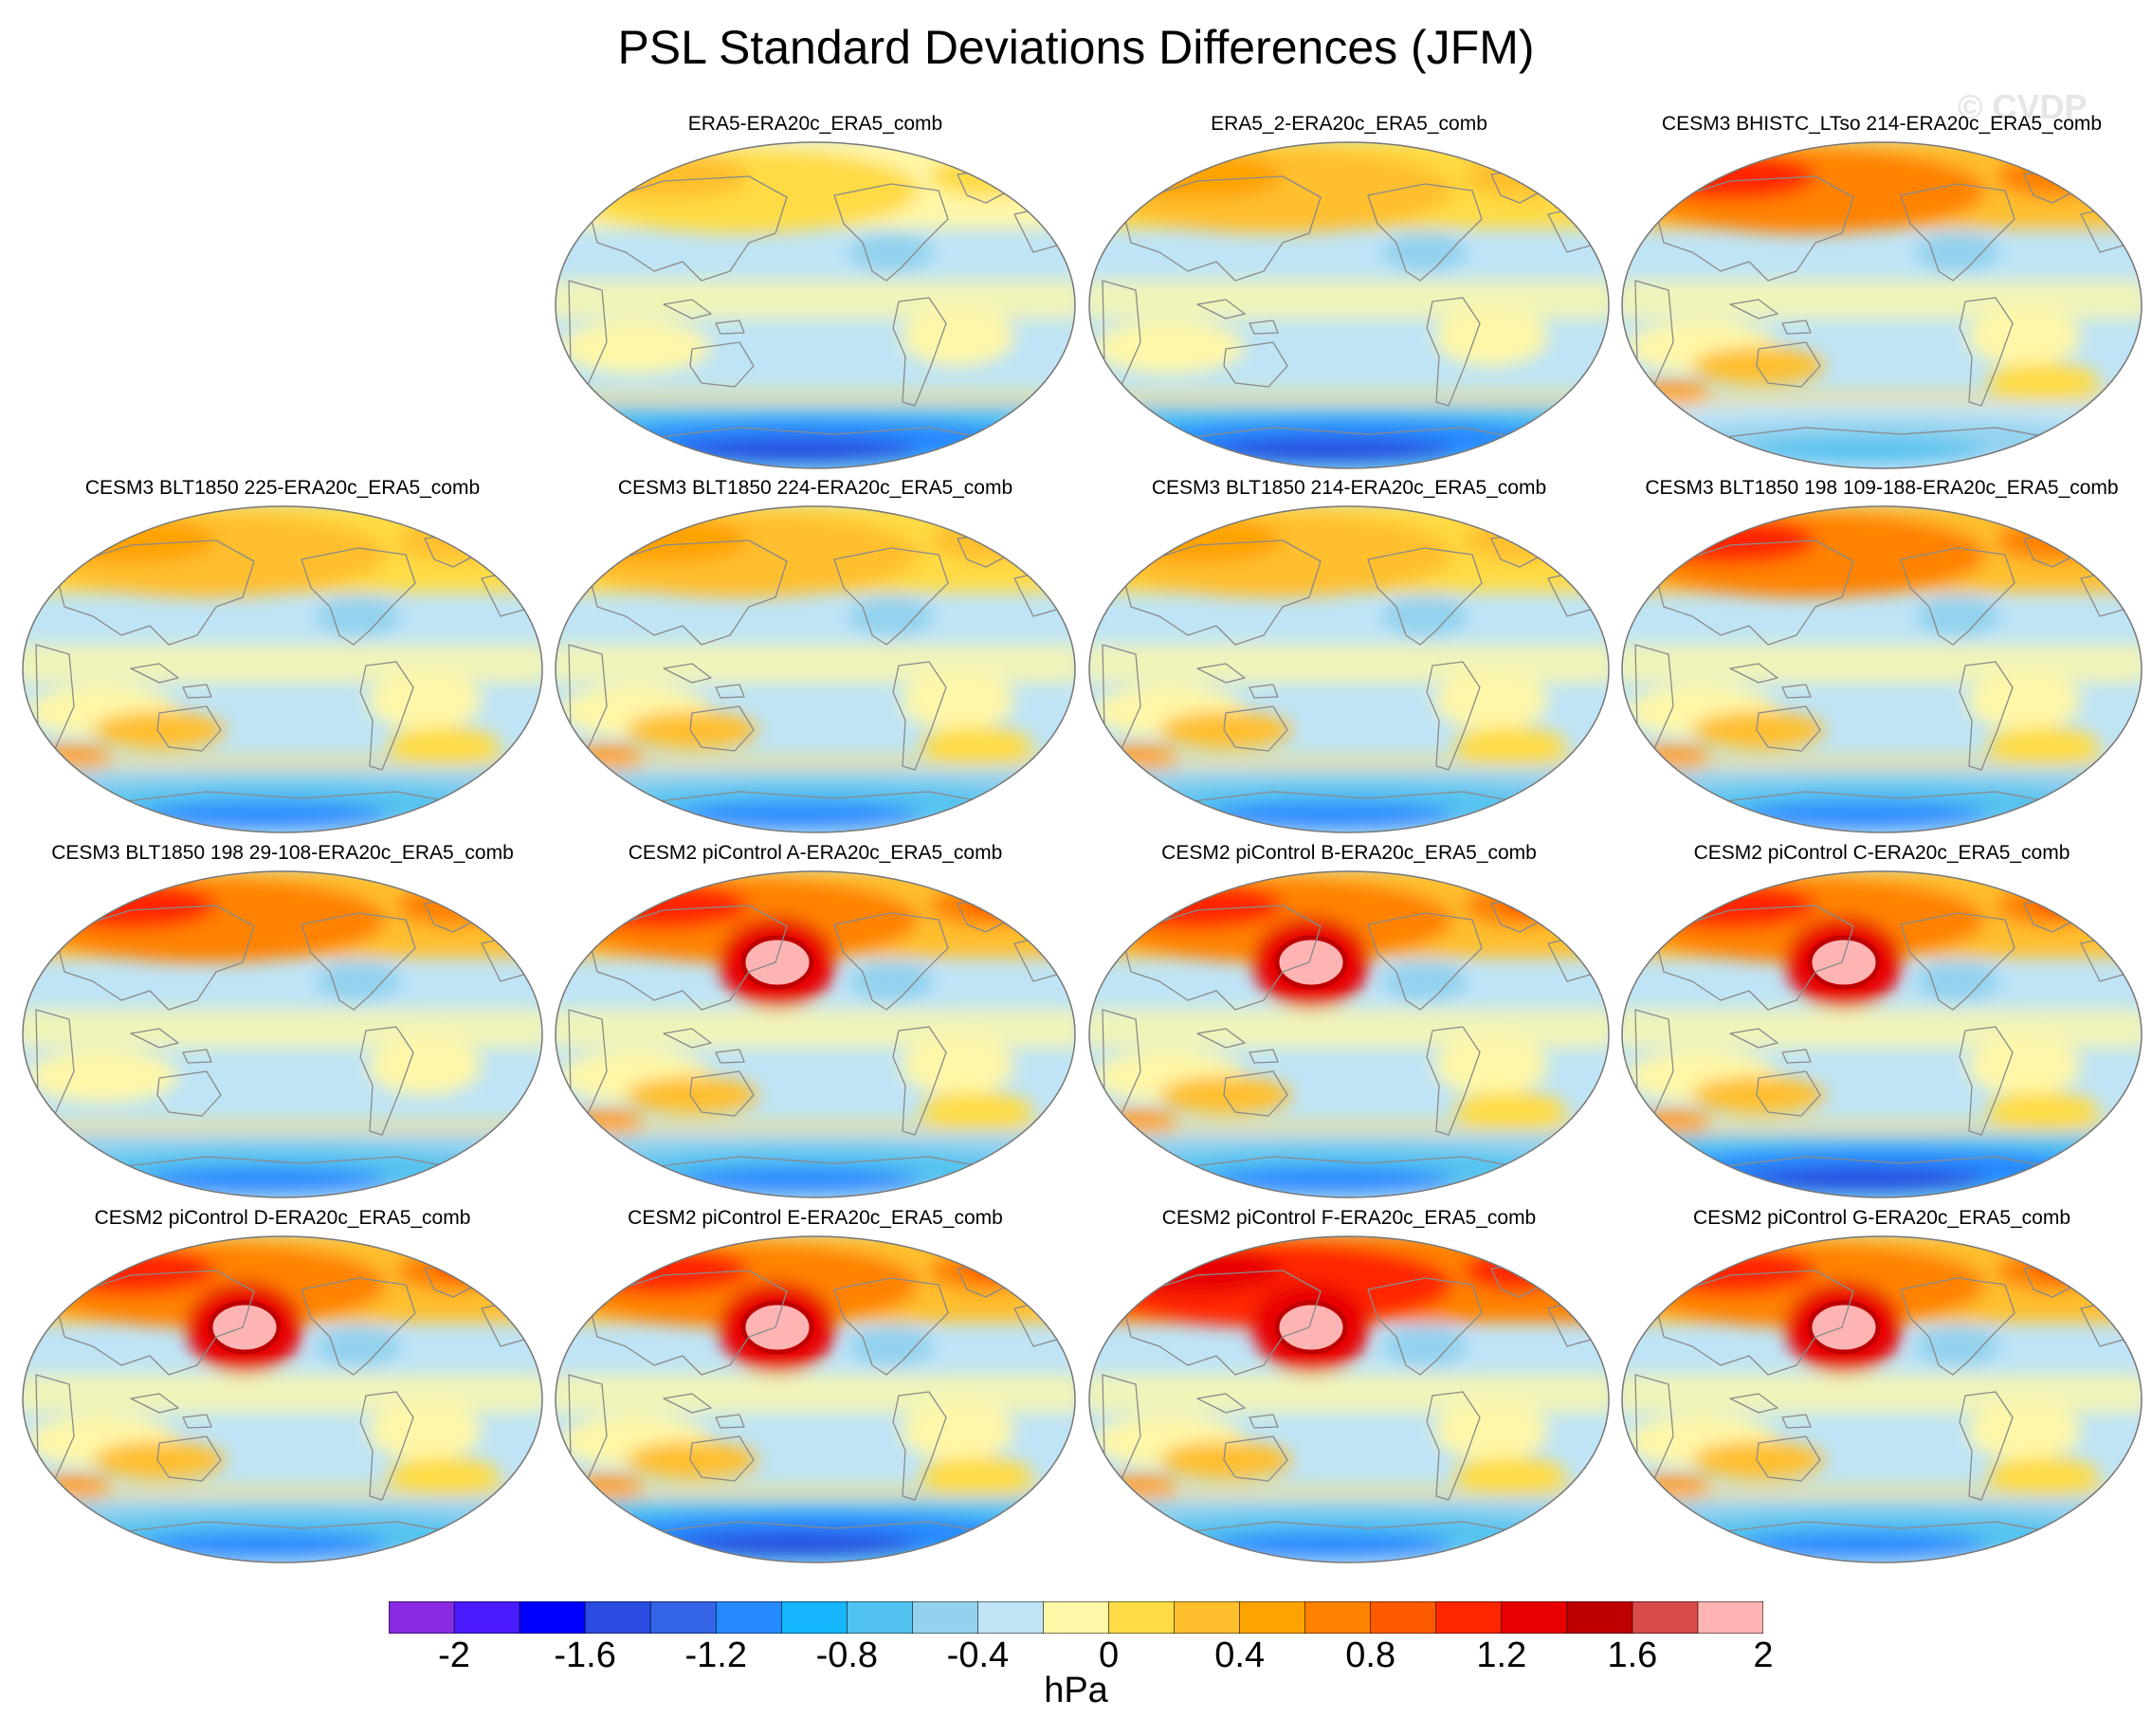 The width and height of the screenshot is (2152, 1736). I want to click on panel-title: ERA5_2-ERA20c_ERA5_comb, so click(1349, 124).